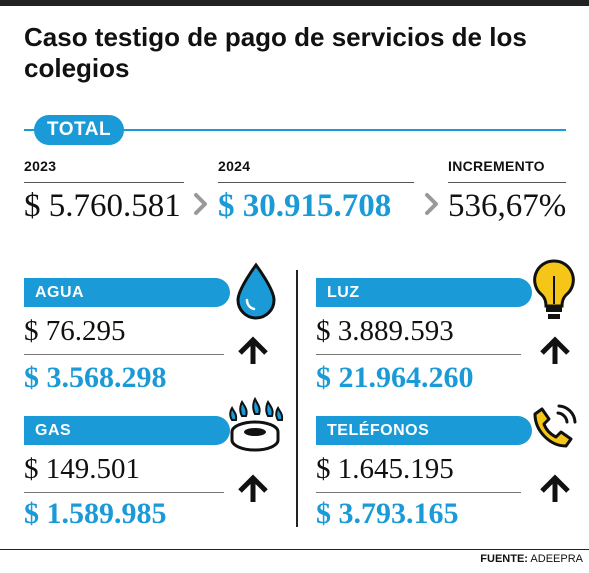  Describe the element at coordinates (554, 289) in the screenshot. I see `light-bulb-icon` at that location.